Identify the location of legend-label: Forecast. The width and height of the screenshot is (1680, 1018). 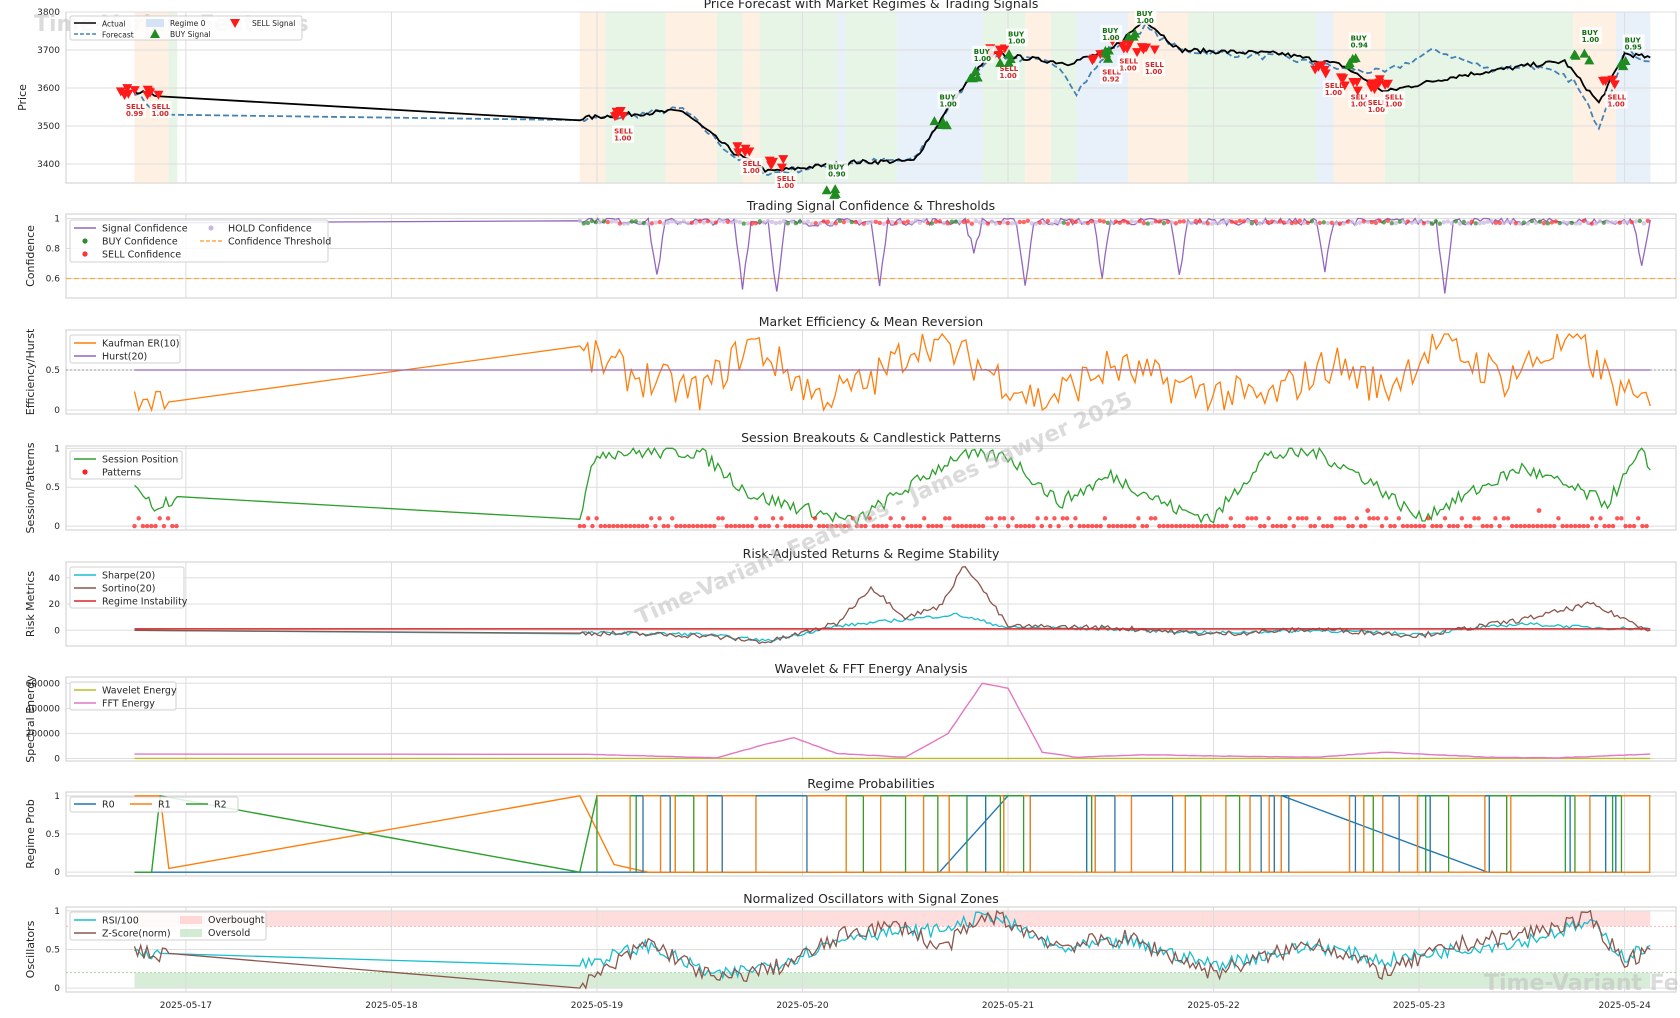
(118, 35).